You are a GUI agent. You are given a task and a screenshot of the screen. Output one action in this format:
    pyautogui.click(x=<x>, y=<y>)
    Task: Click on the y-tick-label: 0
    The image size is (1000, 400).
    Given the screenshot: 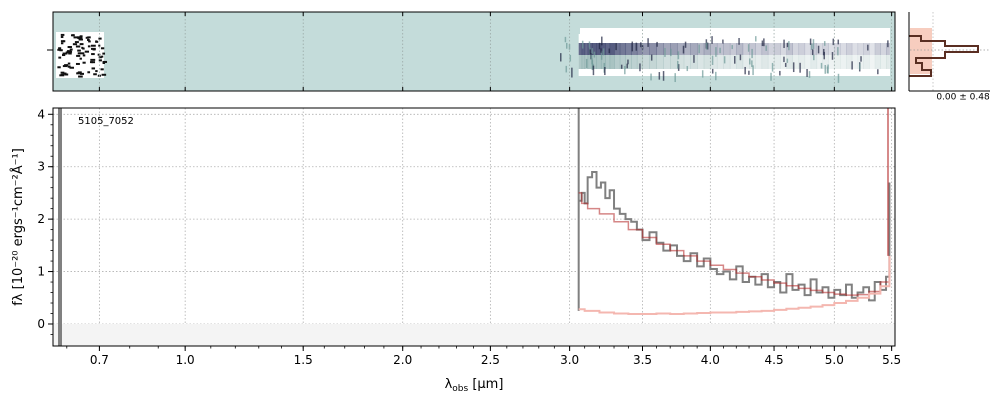 What is the action you would take?
    pyautogui.click(x=41, y=324)
    